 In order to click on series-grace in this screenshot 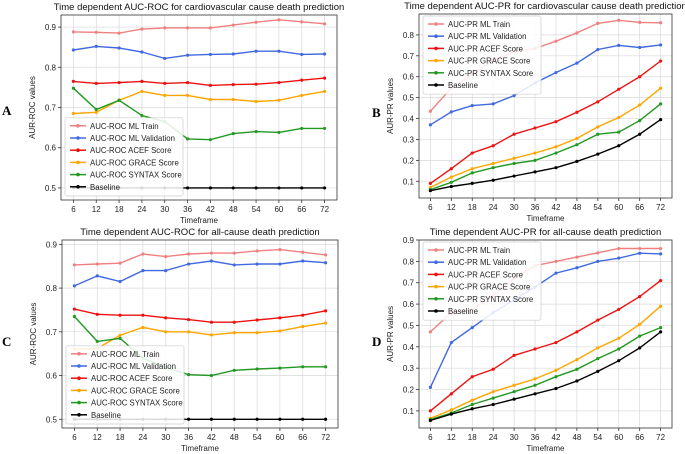, I will do `click(545, 138)`.